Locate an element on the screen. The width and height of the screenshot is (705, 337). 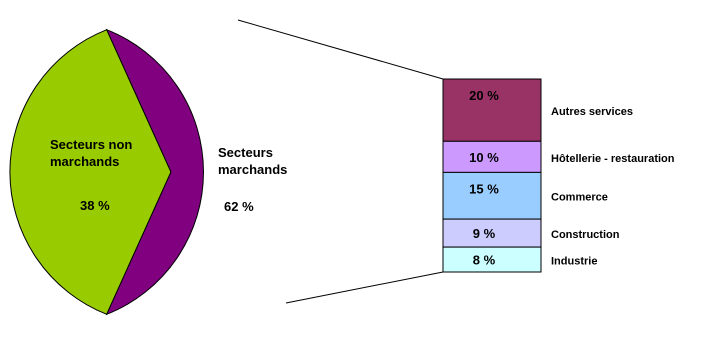
pie-slice-label-line: Secteurs is located at coordinates (245, 152).